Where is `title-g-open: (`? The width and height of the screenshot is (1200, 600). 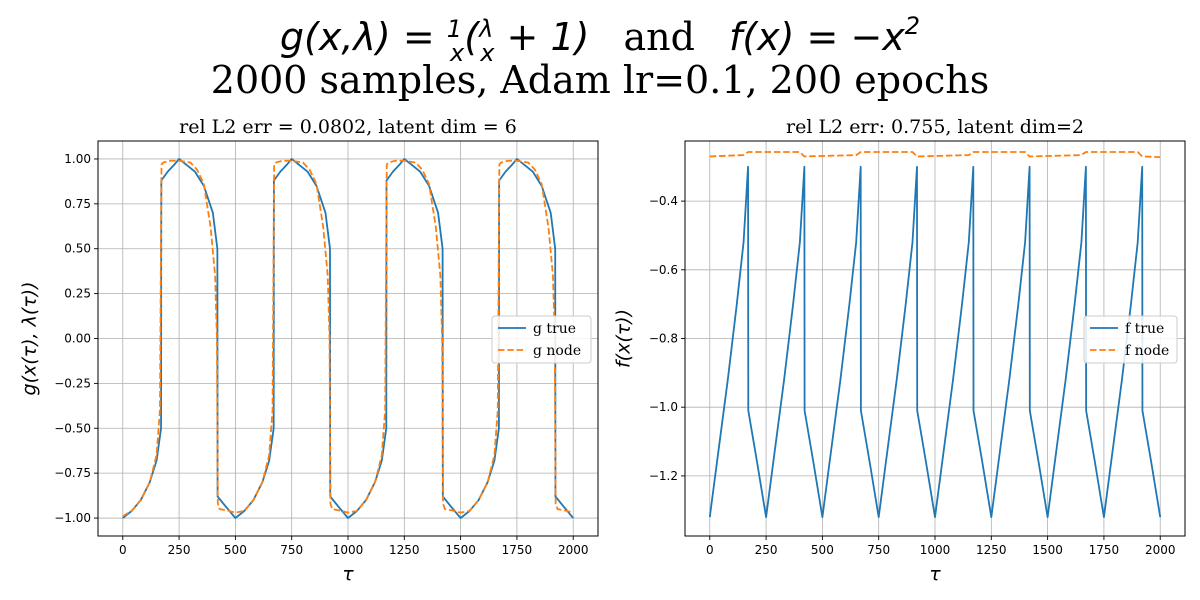 title-g-open: ( is located at coordinates (472, 37).